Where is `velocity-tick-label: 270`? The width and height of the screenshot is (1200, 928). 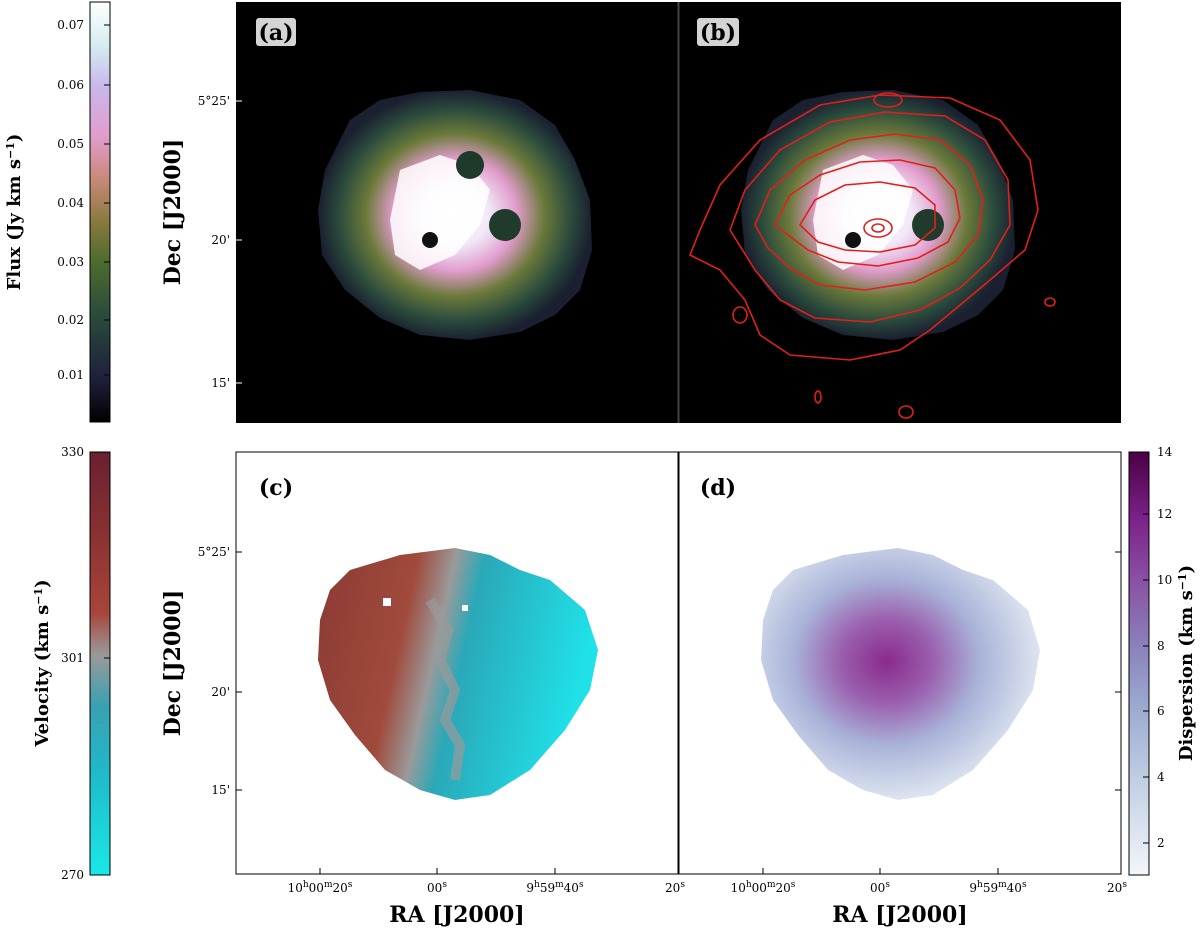 velocity-tick-label: 270 is located at coordinates (72, 875).